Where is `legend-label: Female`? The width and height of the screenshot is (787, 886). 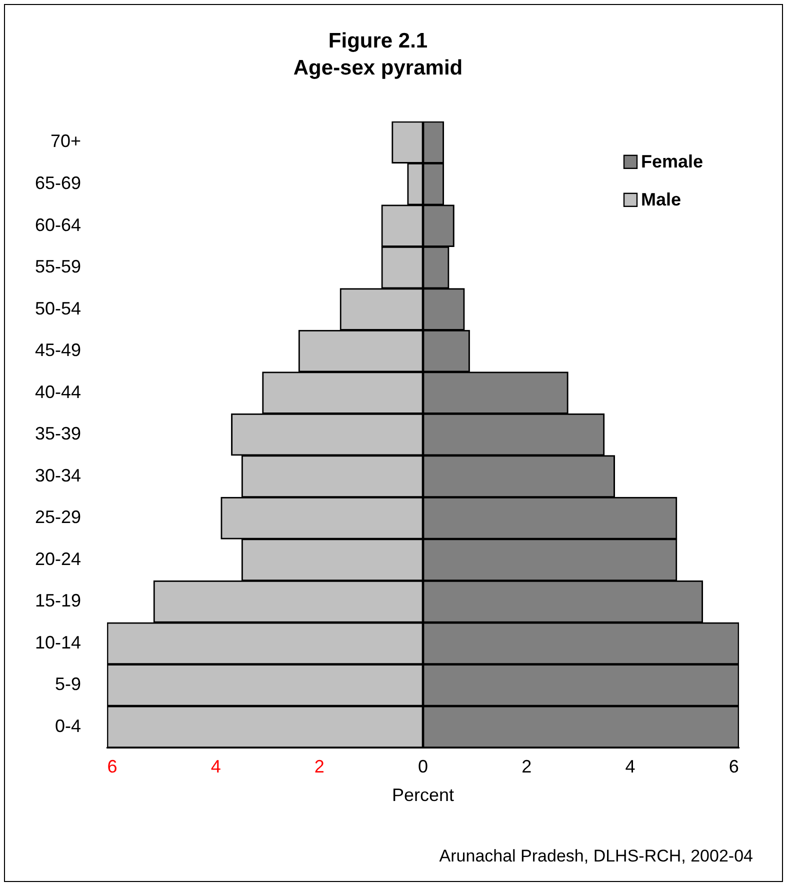 legend-label: Female is located at coordinates (672, 161).